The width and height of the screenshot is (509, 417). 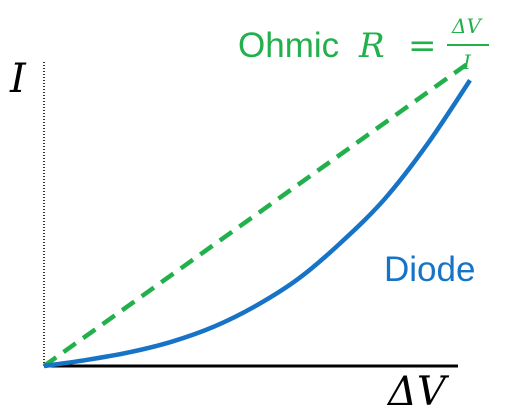 What do you see at coordinates (429, 269) in the screenshot?
I see `diode-series-label: Diode` at bounding box center [429, 269].